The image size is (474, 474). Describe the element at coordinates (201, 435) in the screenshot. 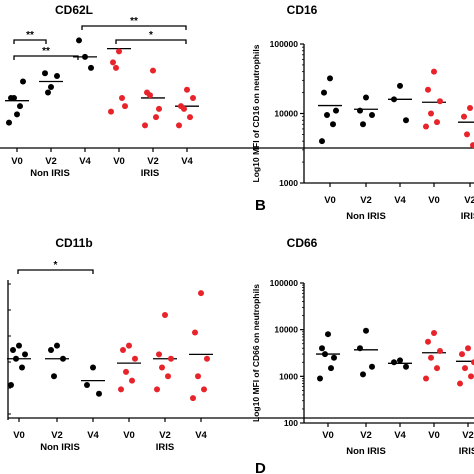

I see `x-tick-label: V4` at that location.